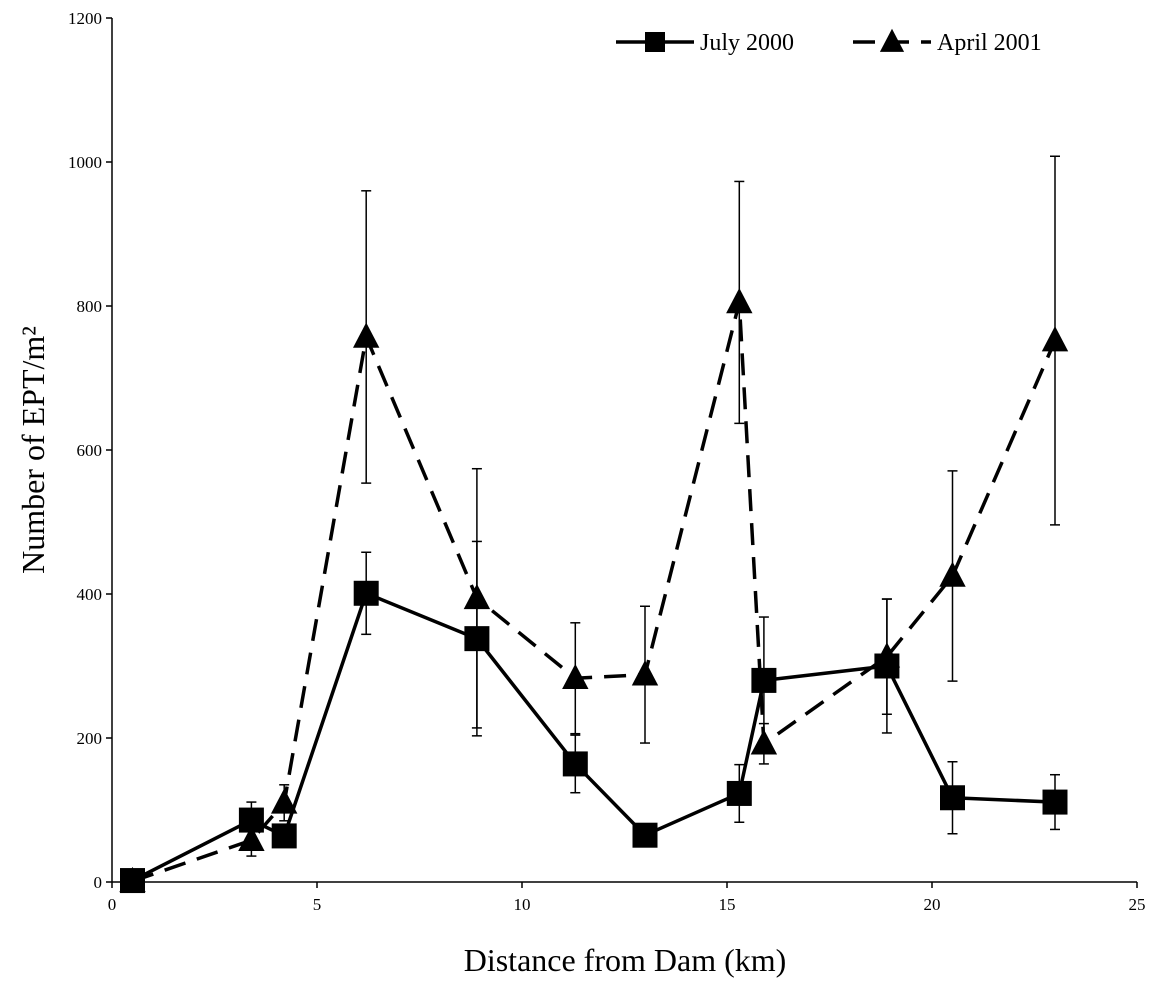 This screenshot has width=1151, height=981. What do you see at coordinates (112, 904) in the screenshot?
I see `x-tick-label: 0` at bounding box center [112, 904].